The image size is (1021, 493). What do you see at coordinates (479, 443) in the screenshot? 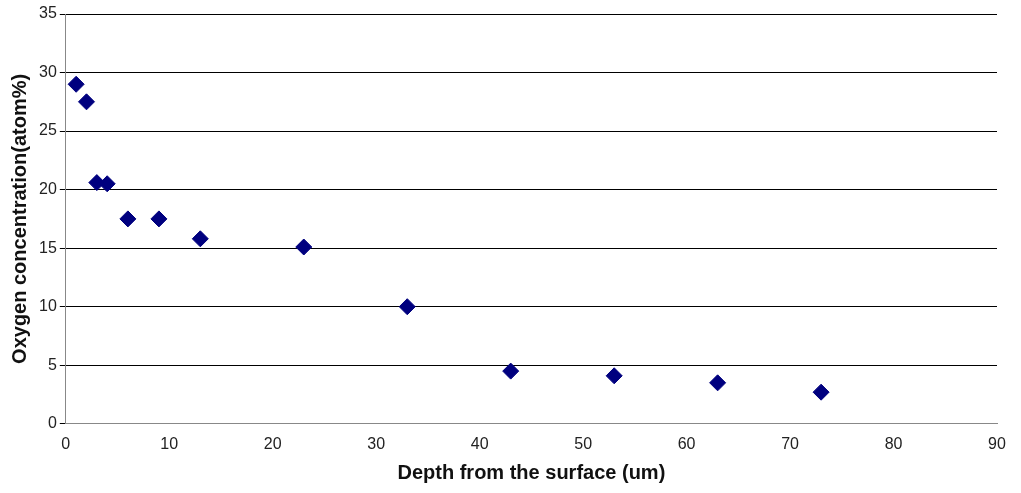
I see `x-tick-label: 40` at bounding box center [479, 443].